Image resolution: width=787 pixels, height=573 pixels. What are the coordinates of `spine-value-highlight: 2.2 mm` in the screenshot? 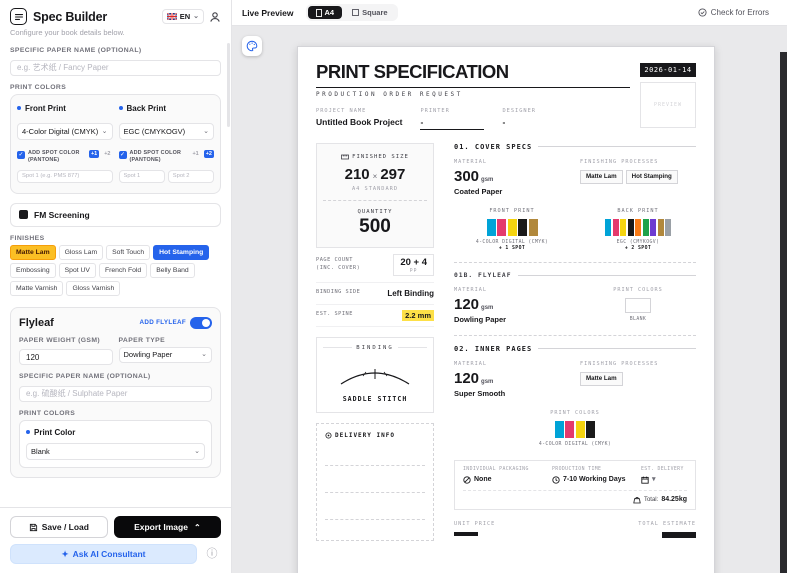 It's located at (418, 315).